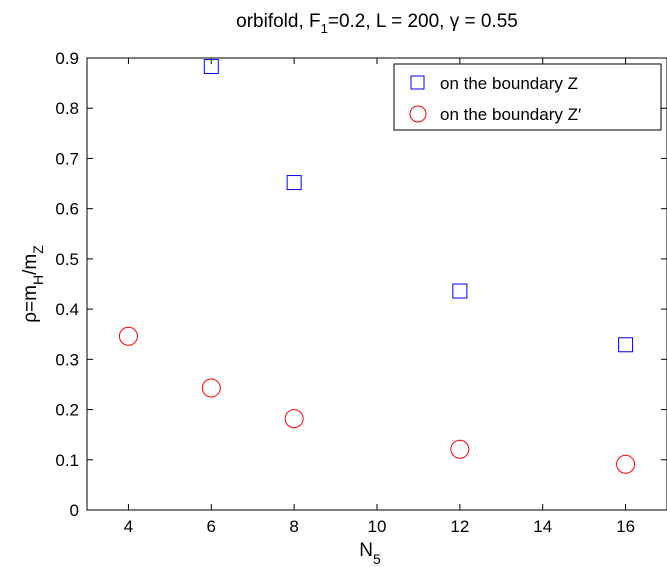 This screenshot has height=567, width=667. What do you see at coordinates (459, 526) in the screenshot?
I see `x-tick-label: 12` at bounding box center [459, 526].